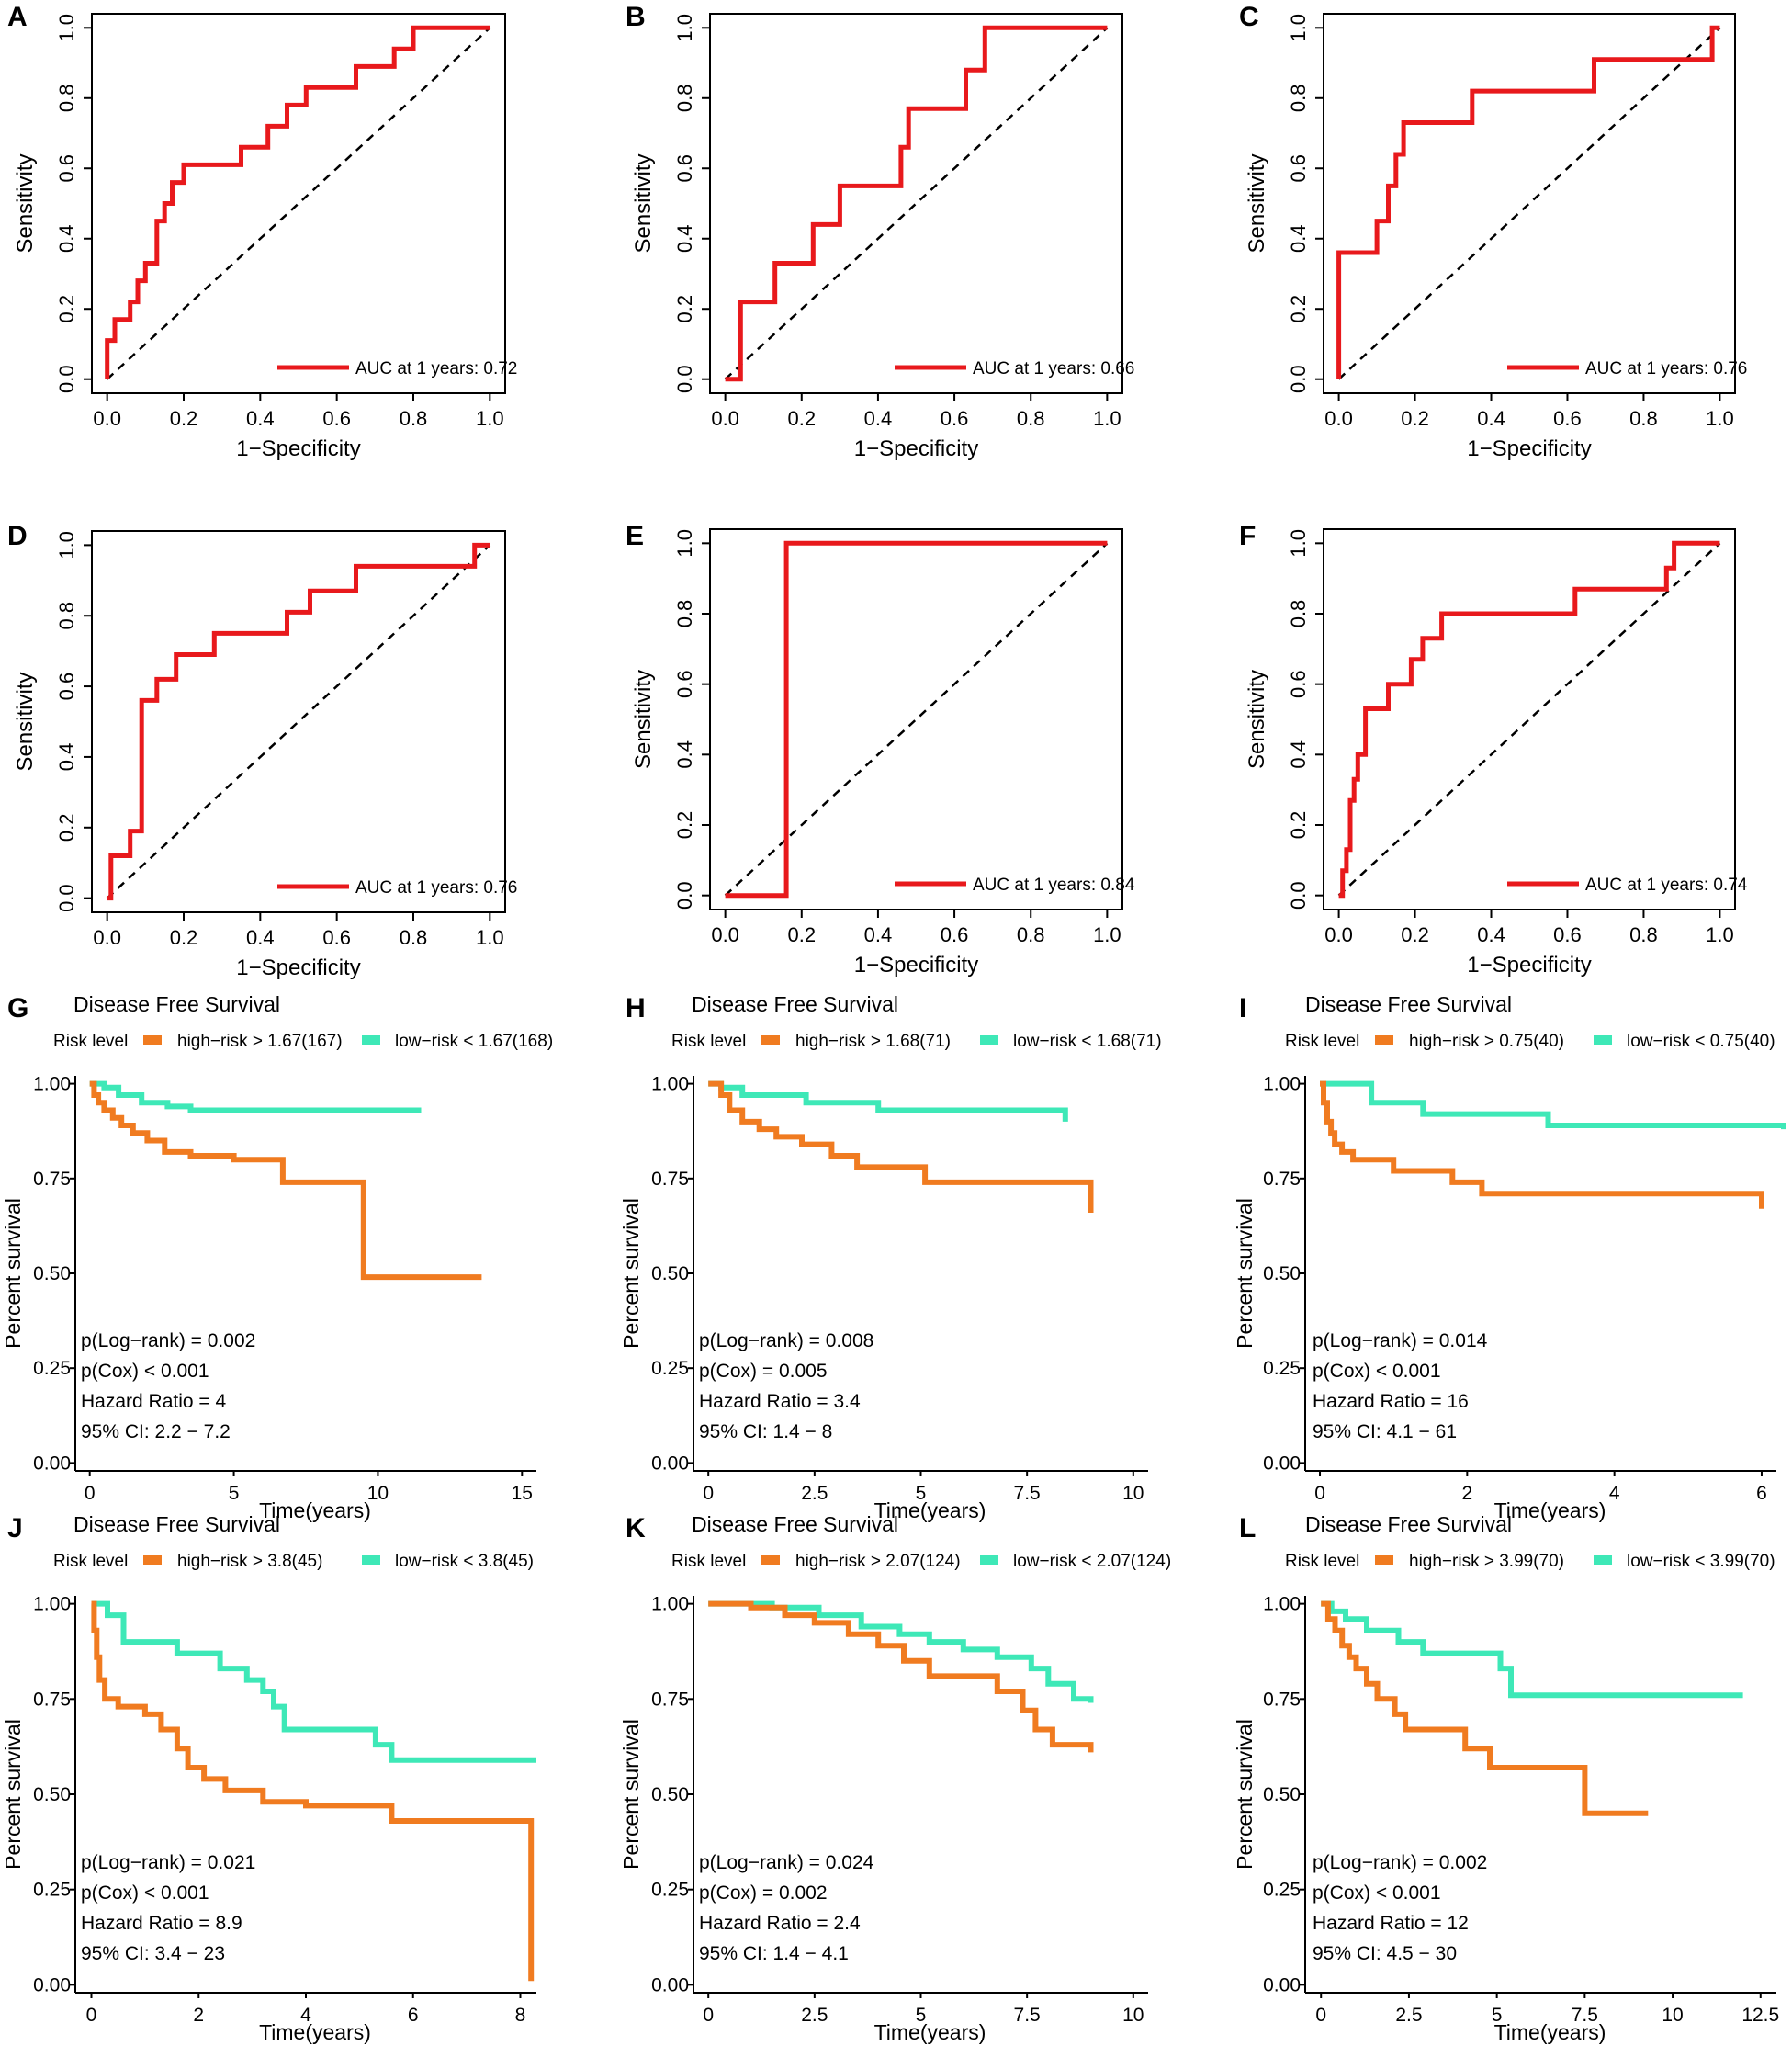 The image size is (1792, 2046). I want to click on stat-annotation: Hazard Ratio = 2.4, so click(780, 1923).